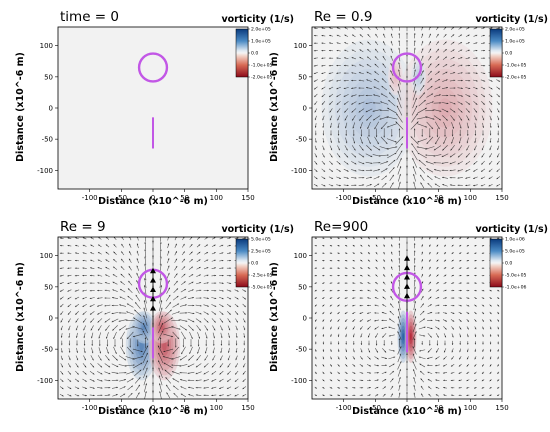 This screenshot has height=432, width=550. I want to click on colorbar-tick-label: -1.0e+06, so click(516, 288).